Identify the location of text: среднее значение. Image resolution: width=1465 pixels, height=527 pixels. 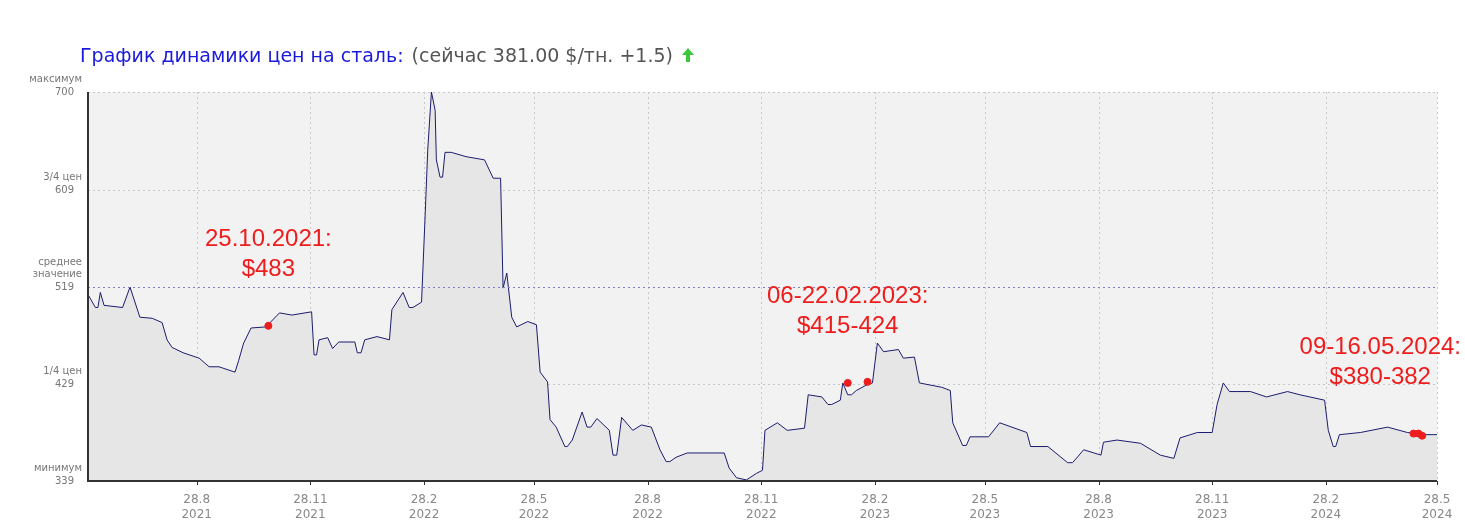
(57, 268).